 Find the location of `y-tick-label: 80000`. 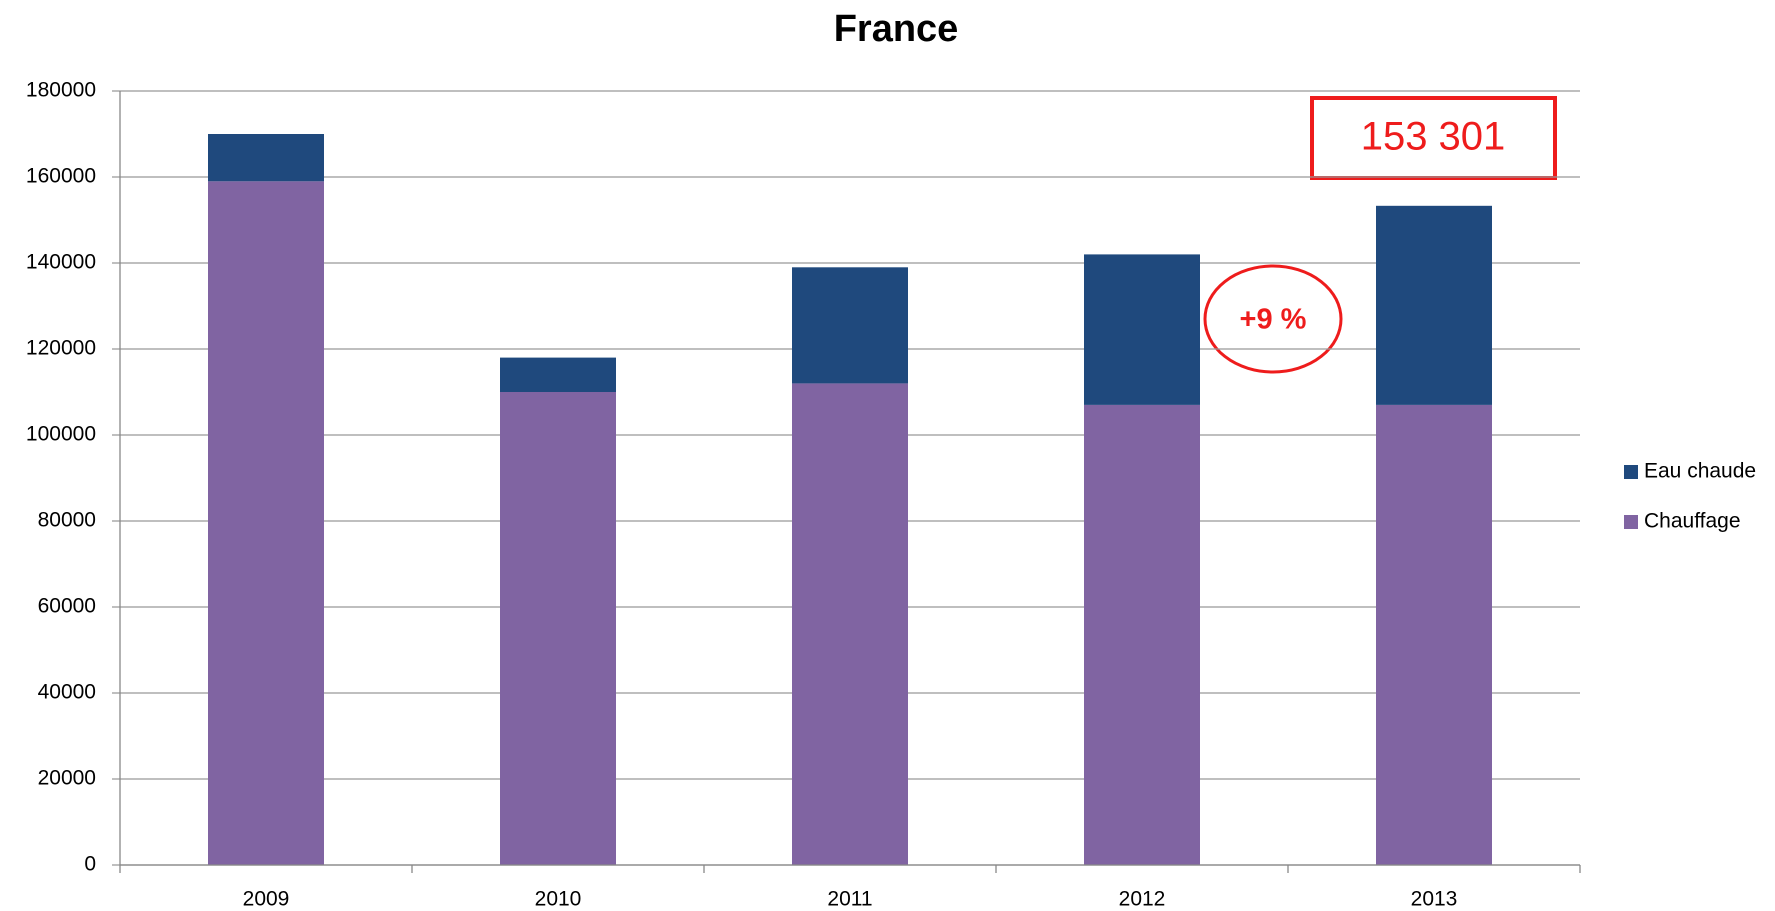

y-tick-label: 80000 is located at coordinates (67, 520).